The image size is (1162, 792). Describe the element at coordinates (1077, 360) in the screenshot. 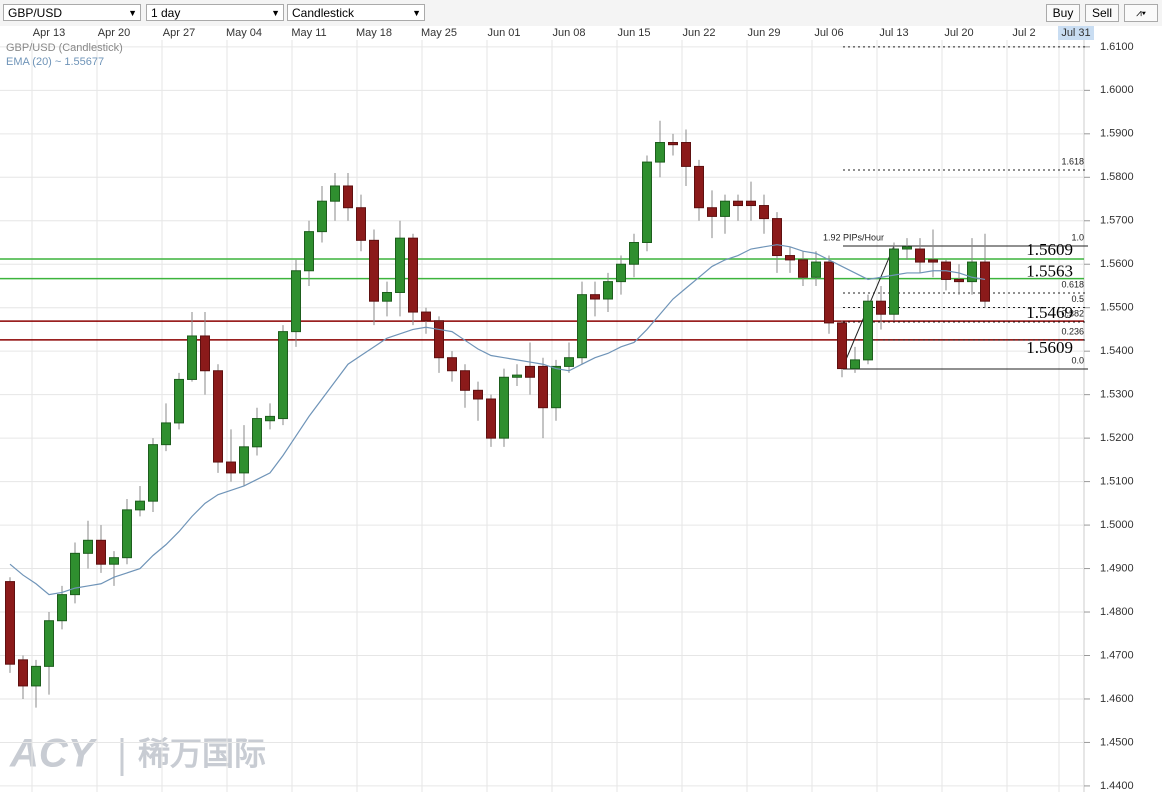

I see `fib-label: 0.0` at that location.